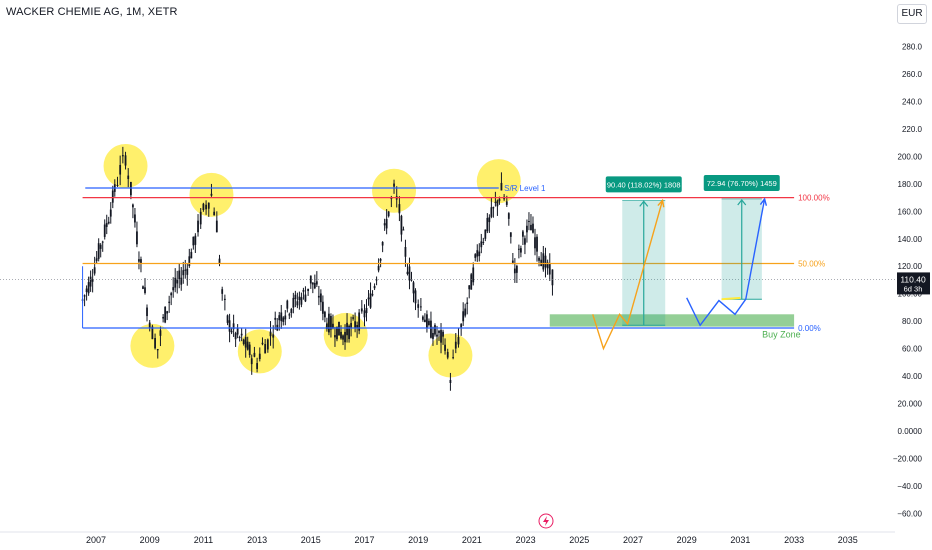  Describe the element at coordinates (912, 74) in the screenshot. I see `y-tick-label: 260.0` at that location.